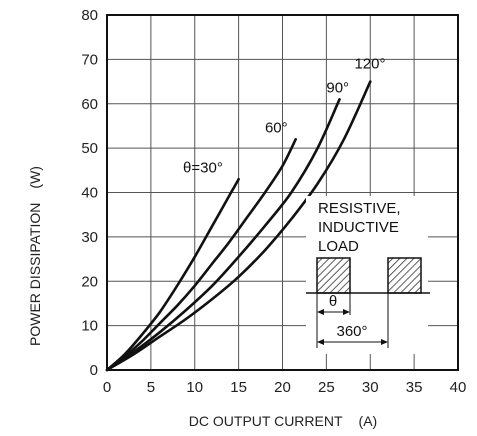  Describe the element at coordinates (89, 59) in the screenshot. I see `y-tick-label: 70` at that location.